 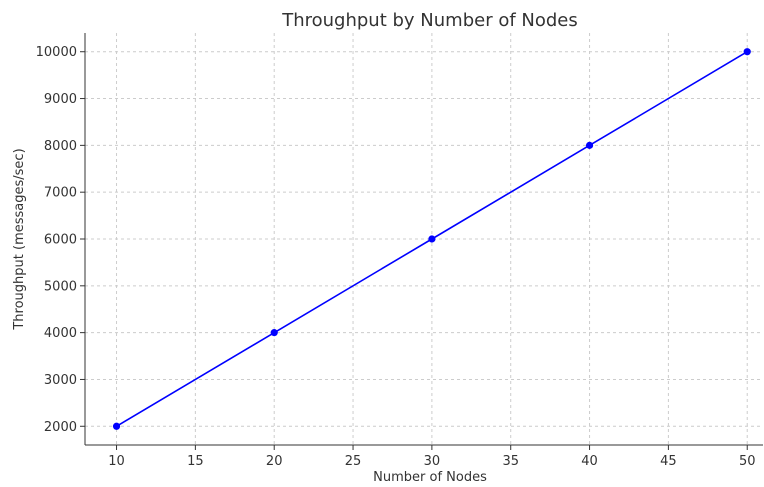 I want to click on x-tick-label: 10, so click(x=116, y=461).